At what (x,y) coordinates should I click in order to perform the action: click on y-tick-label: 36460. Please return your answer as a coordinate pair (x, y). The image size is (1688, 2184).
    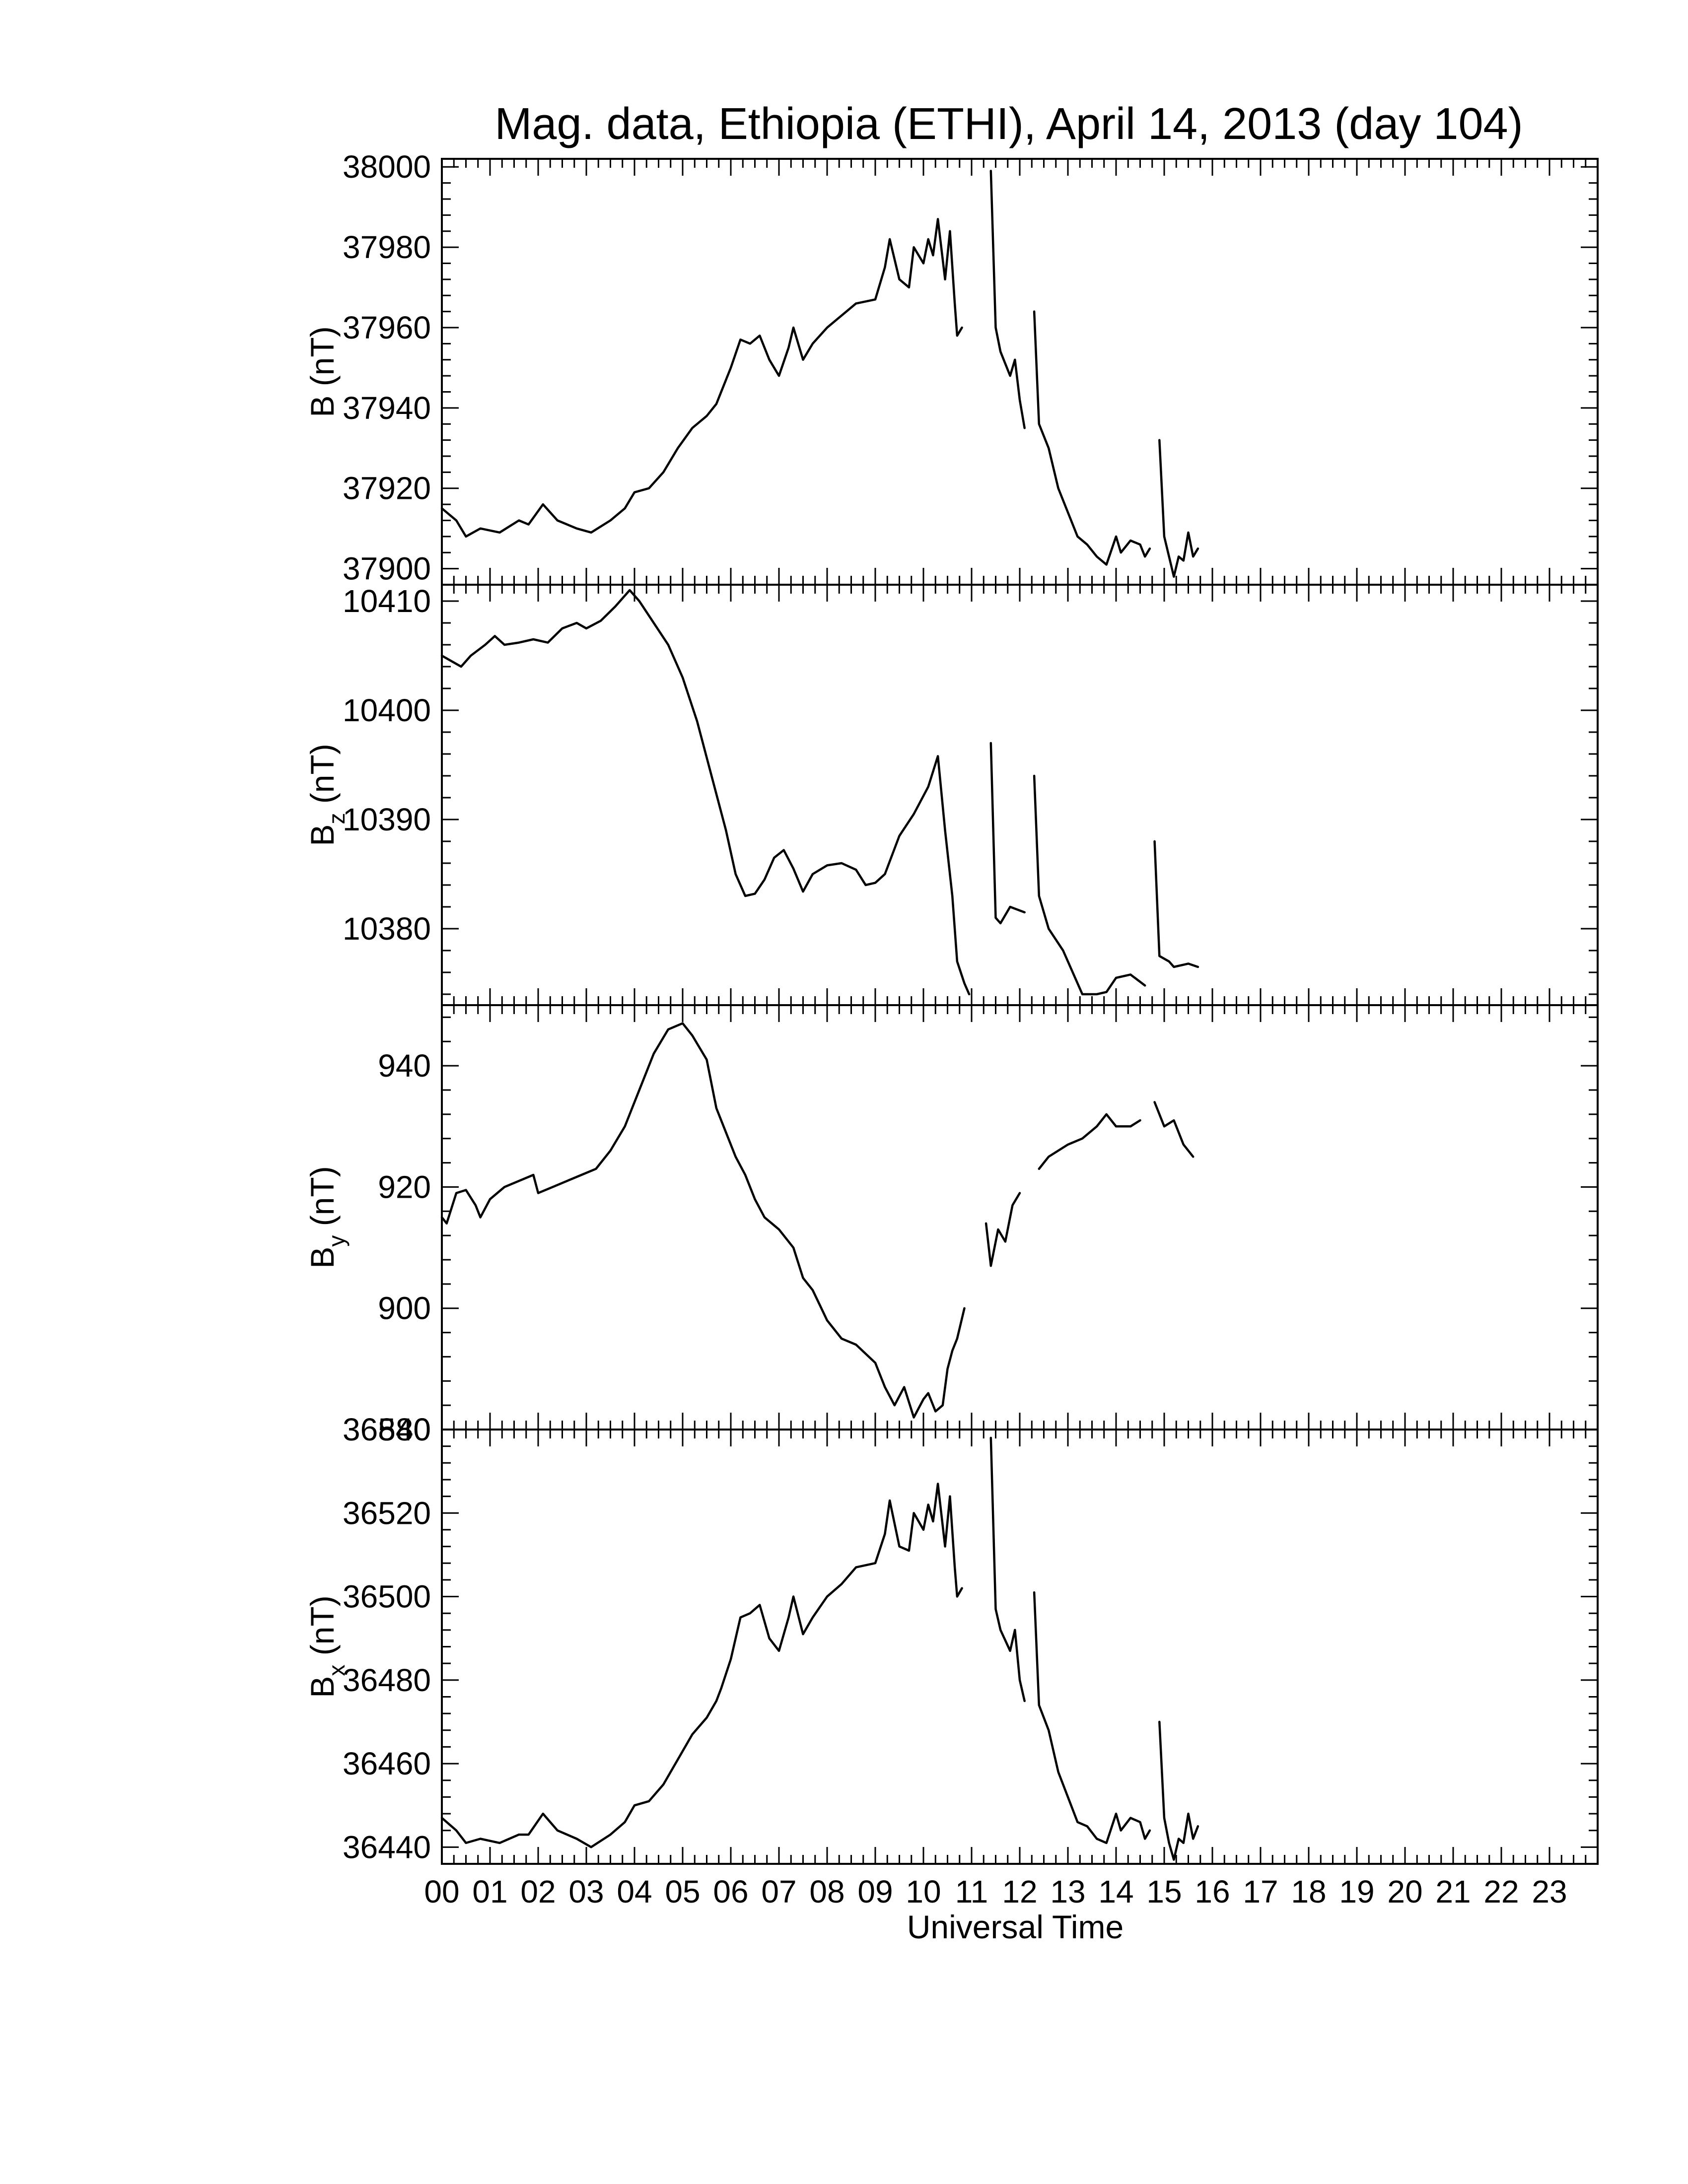
    Looking at the image, I should click on (387, 1763).